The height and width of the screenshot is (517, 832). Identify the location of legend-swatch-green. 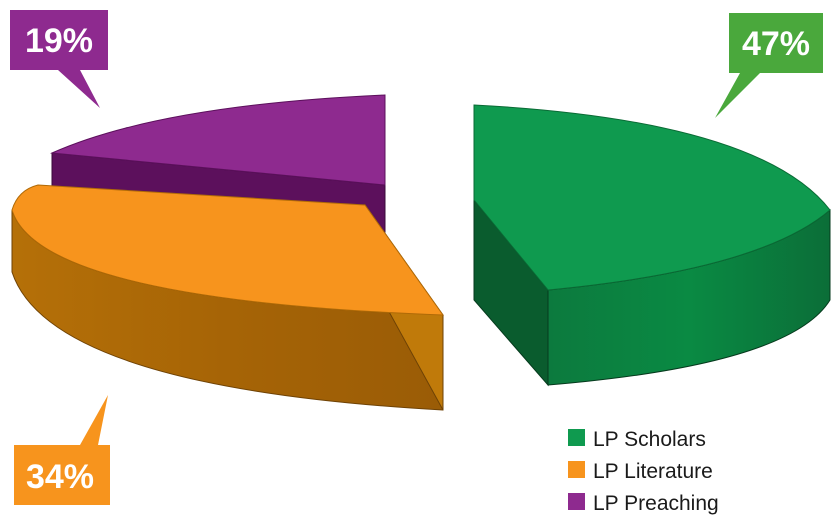
(576, 437).